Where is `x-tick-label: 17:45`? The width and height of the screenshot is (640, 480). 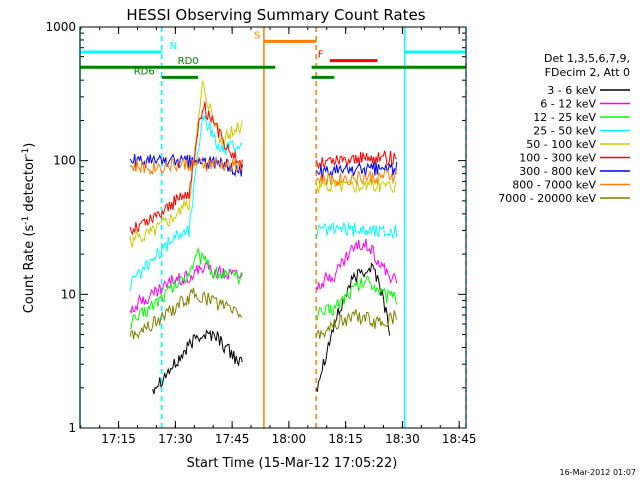
x-tick-label: 17:45 is located at coordinates (232, 439).